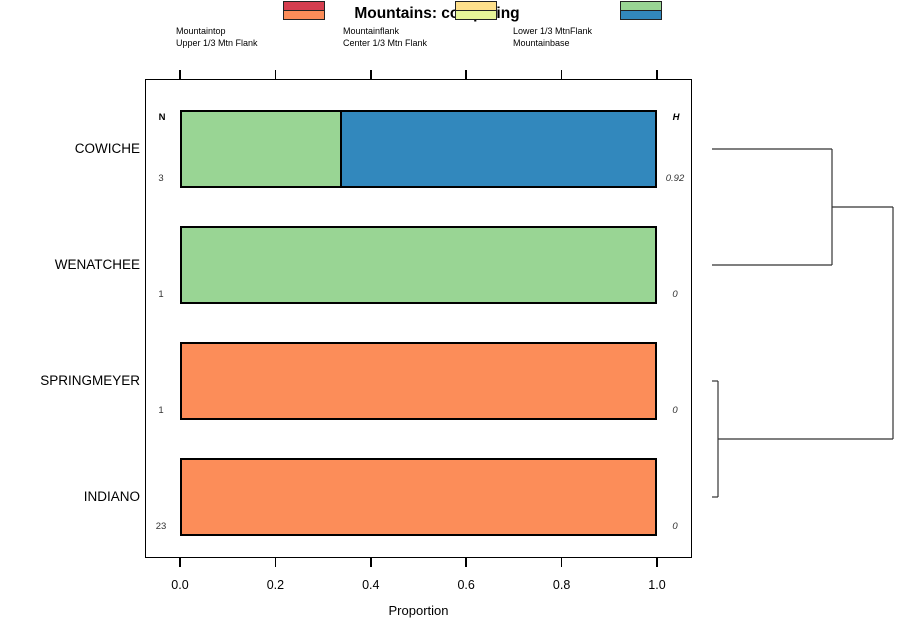 This screenshot has width=900, height=640. I want to click on x-axis-label: Proportion, so click(418, 610).